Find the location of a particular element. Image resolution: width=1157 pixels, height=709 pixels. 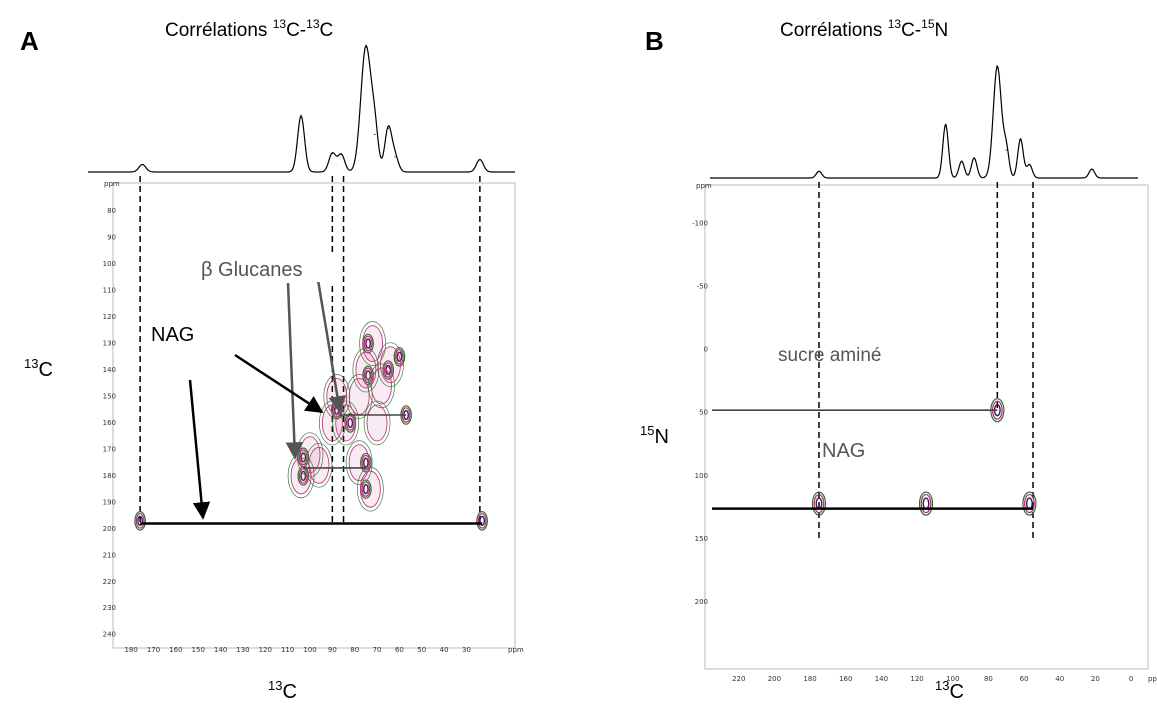

x-tick-label: 50 is located at coordinates (421, 650).